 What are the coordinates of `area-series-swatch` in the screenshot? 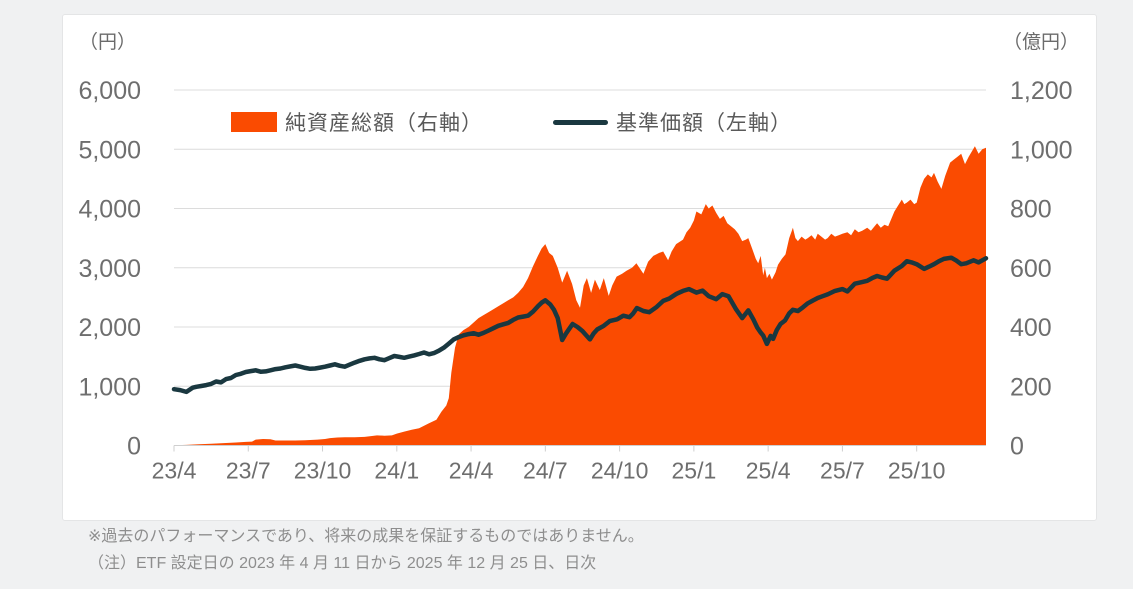 It's located at (254, 122).